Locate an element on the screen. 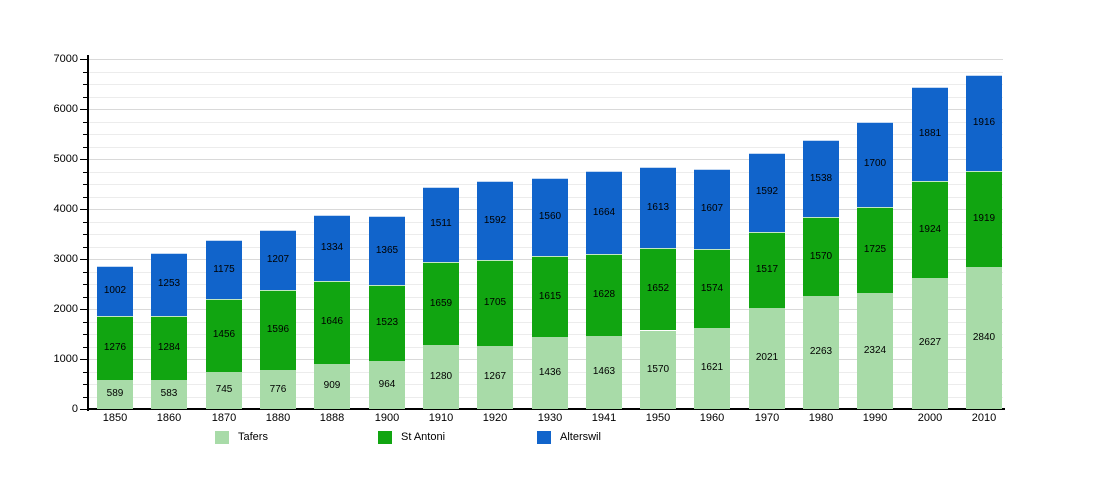 The image size is (1100, 500). y-axis-label: 1000 is located at coordinates (65, 359).